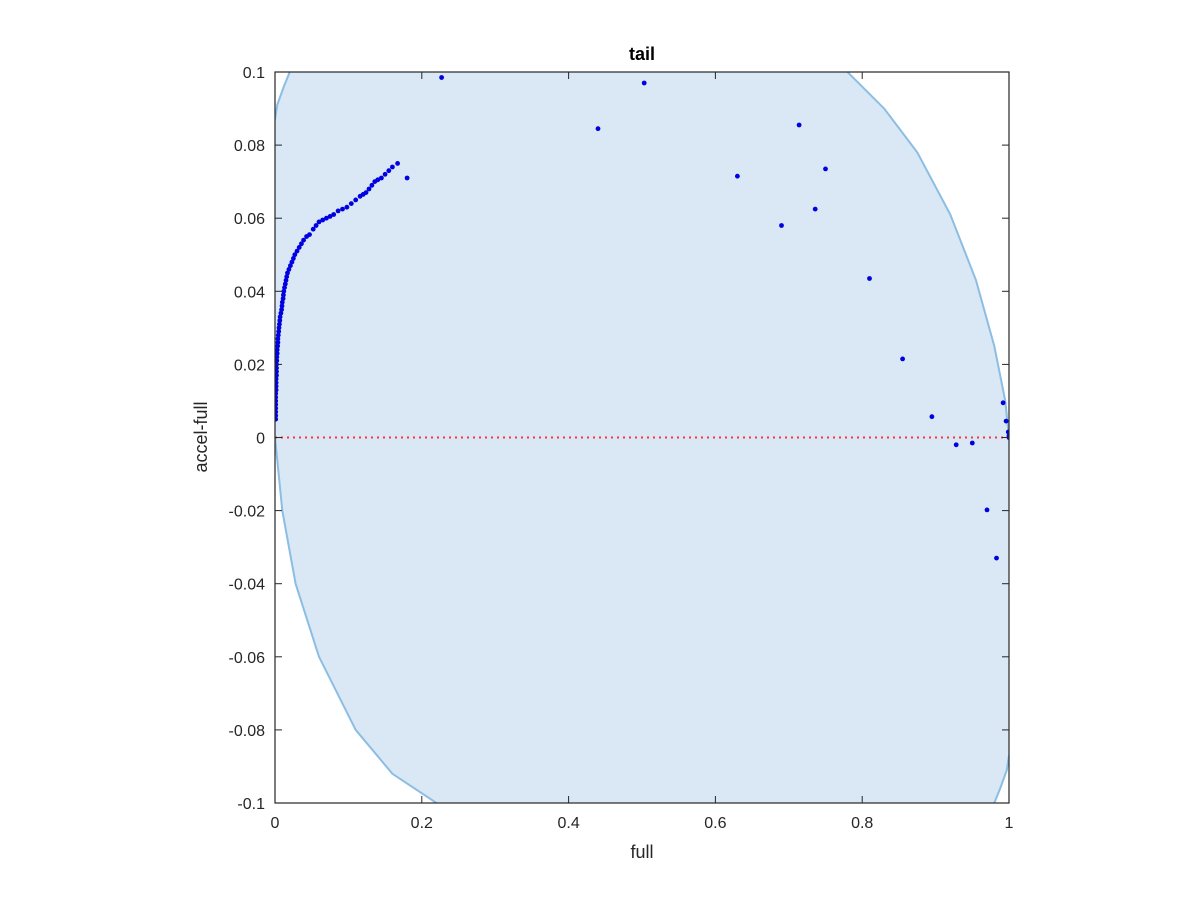 This screenshot has width=1200, height=900. What do you see at coordinates (568, 823) in the screenshot?
I see `x-tick-label: 0.4` at bounding box center [568, 823].